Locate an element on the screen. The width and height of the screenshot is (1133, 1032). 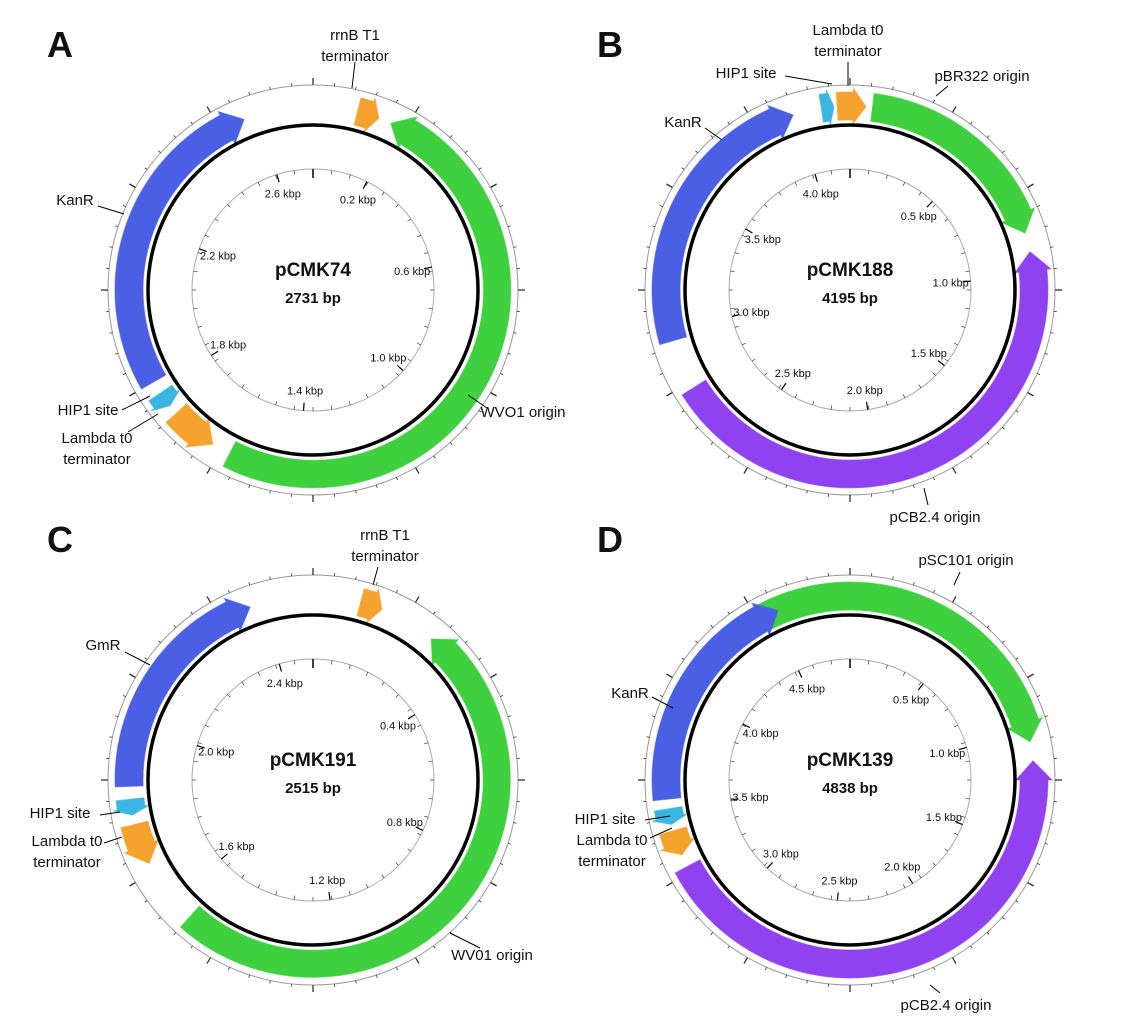
feature-label: Lambda t0 is located at coordinates (67, 841).